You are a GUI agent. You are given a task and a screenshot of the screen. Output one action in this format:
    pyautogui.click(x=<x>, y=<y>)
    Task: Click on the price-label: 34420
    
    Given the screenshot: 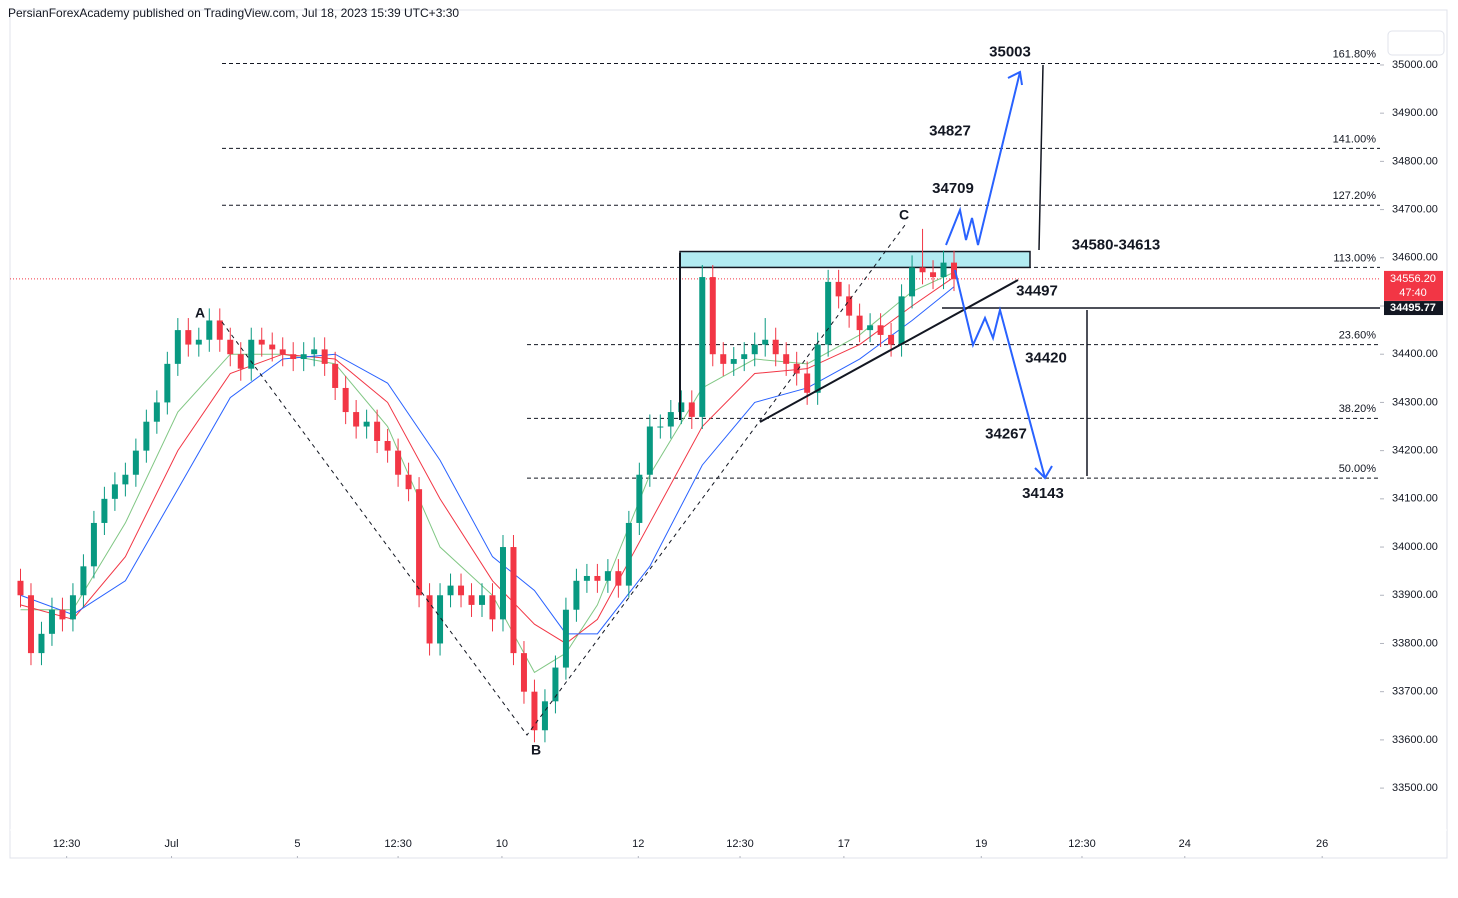 What is the action you would take?
    pyautogui.click(x=1046, y=358)
    